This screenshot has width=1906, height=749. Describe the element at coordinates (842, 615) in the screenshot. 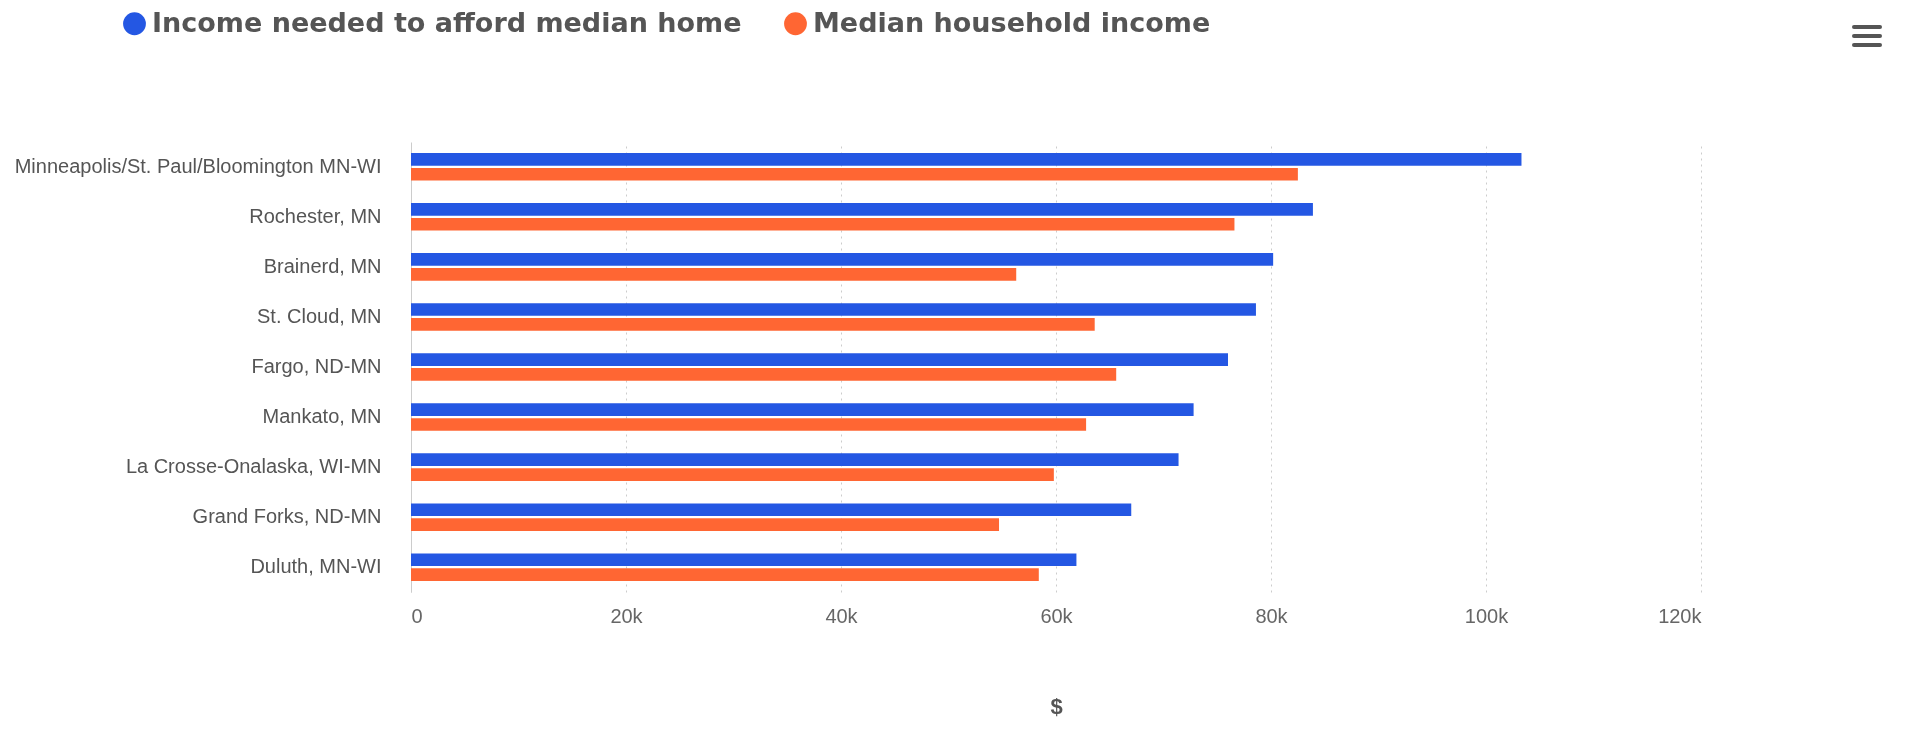

I see `x-tick-label: 40k` at that location.